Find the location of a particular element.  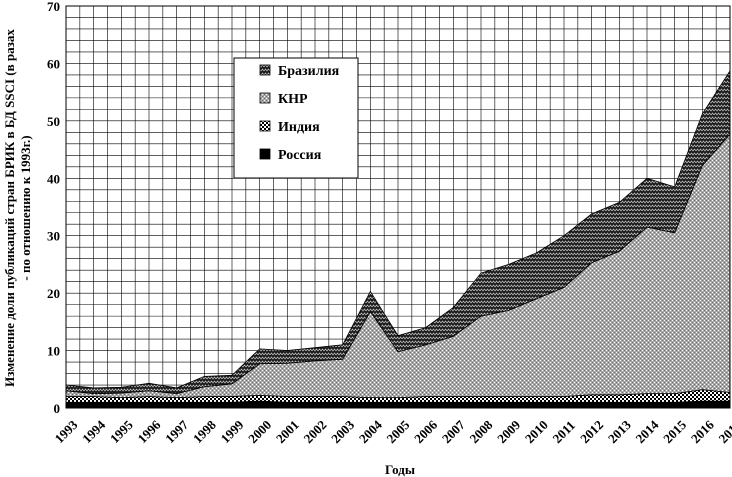

legend-swatch-india is located at coordinates (265, 126).